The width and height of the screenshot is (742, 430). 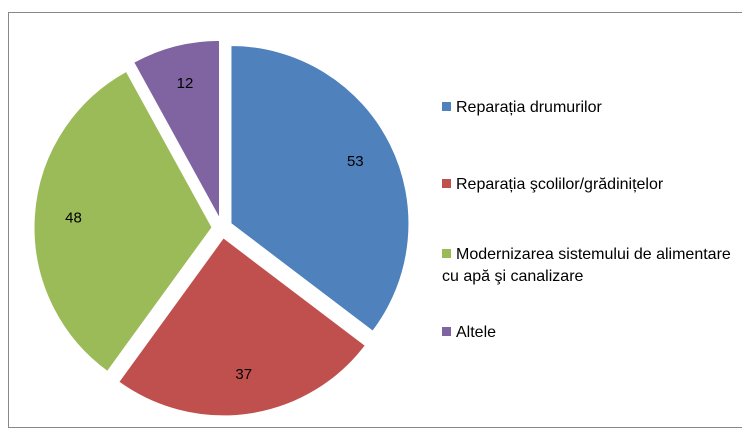 What do you see at coordinates (476, 332) in the screenshot?
I see `legend-label: Altele` at bounding box center [476, 332].